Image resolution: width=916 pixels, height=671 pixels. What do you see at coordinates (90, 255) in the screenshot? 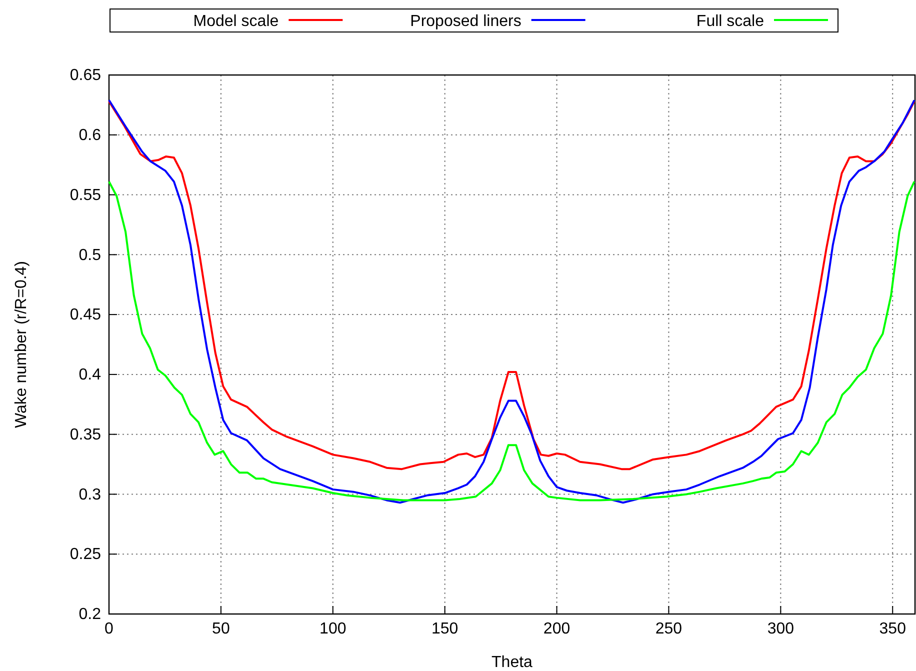
I see `y-tick-label: 0.5` at bounding box center [90, 255].